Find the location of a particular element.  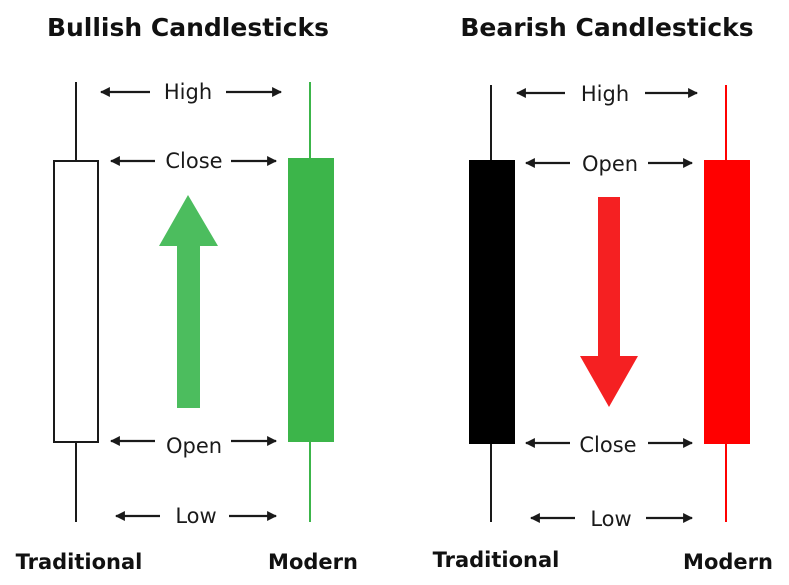

bearish-traditional-candle is located at coordinates (492, 303).